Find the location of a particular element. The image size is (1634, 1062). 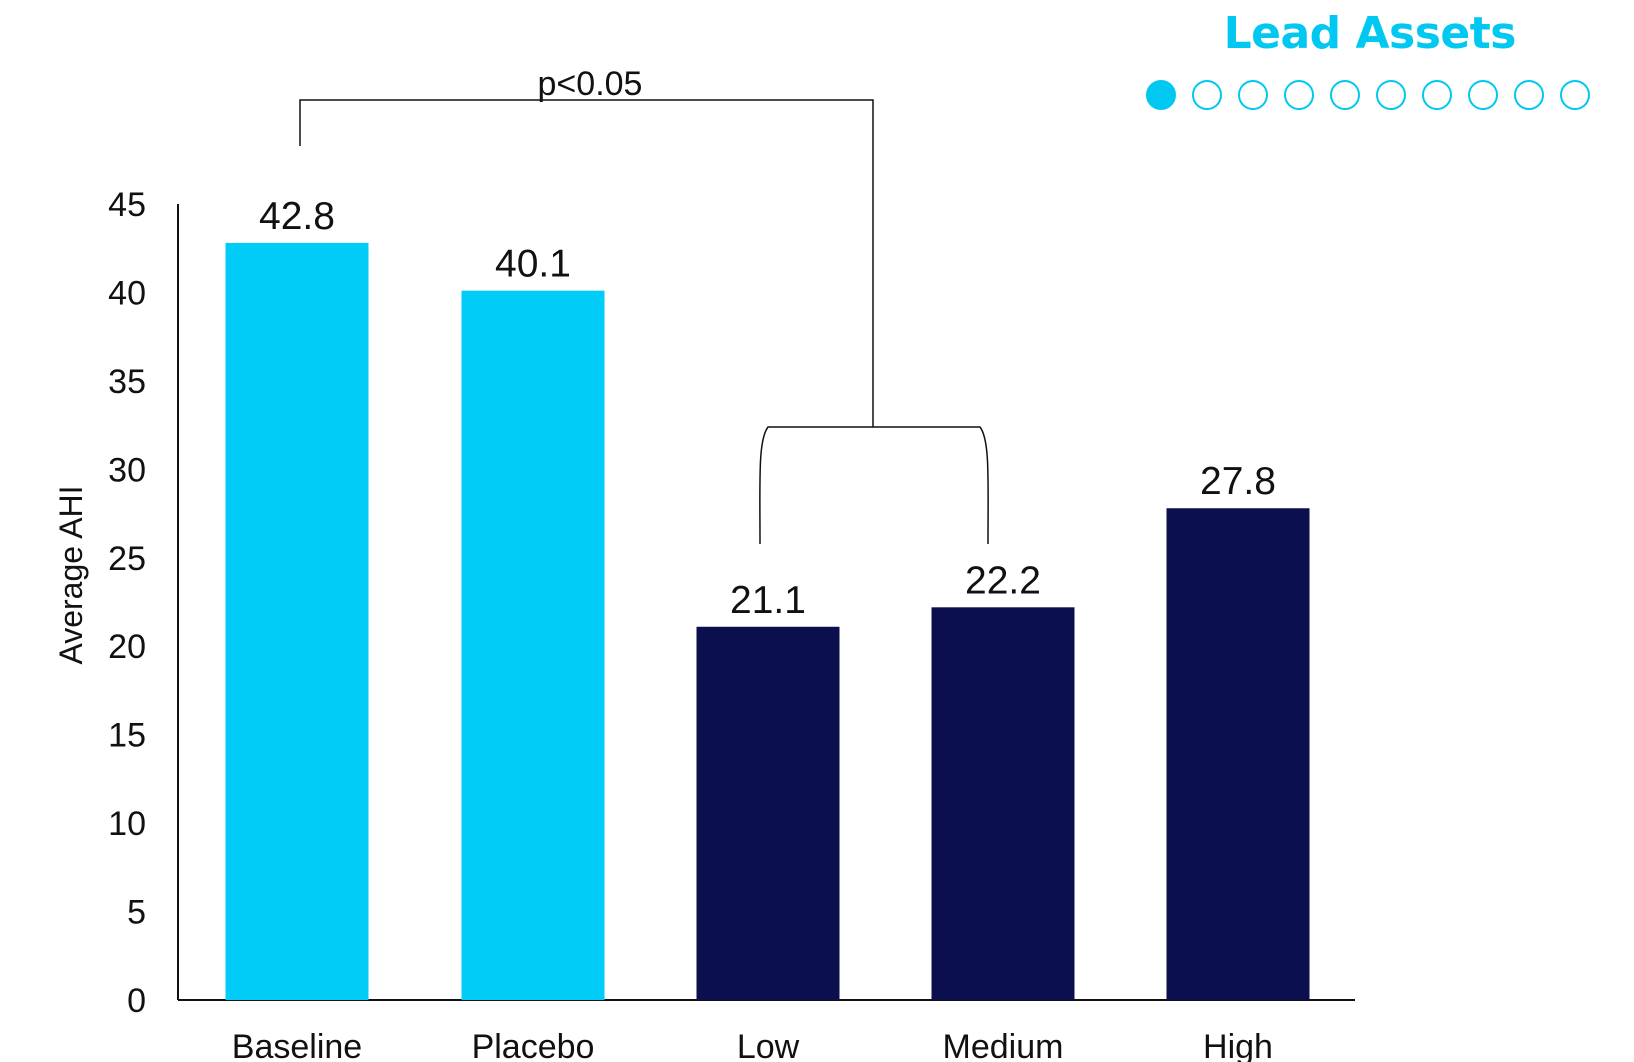

y-tick-label: 40 is located at coordinates (127, 293).